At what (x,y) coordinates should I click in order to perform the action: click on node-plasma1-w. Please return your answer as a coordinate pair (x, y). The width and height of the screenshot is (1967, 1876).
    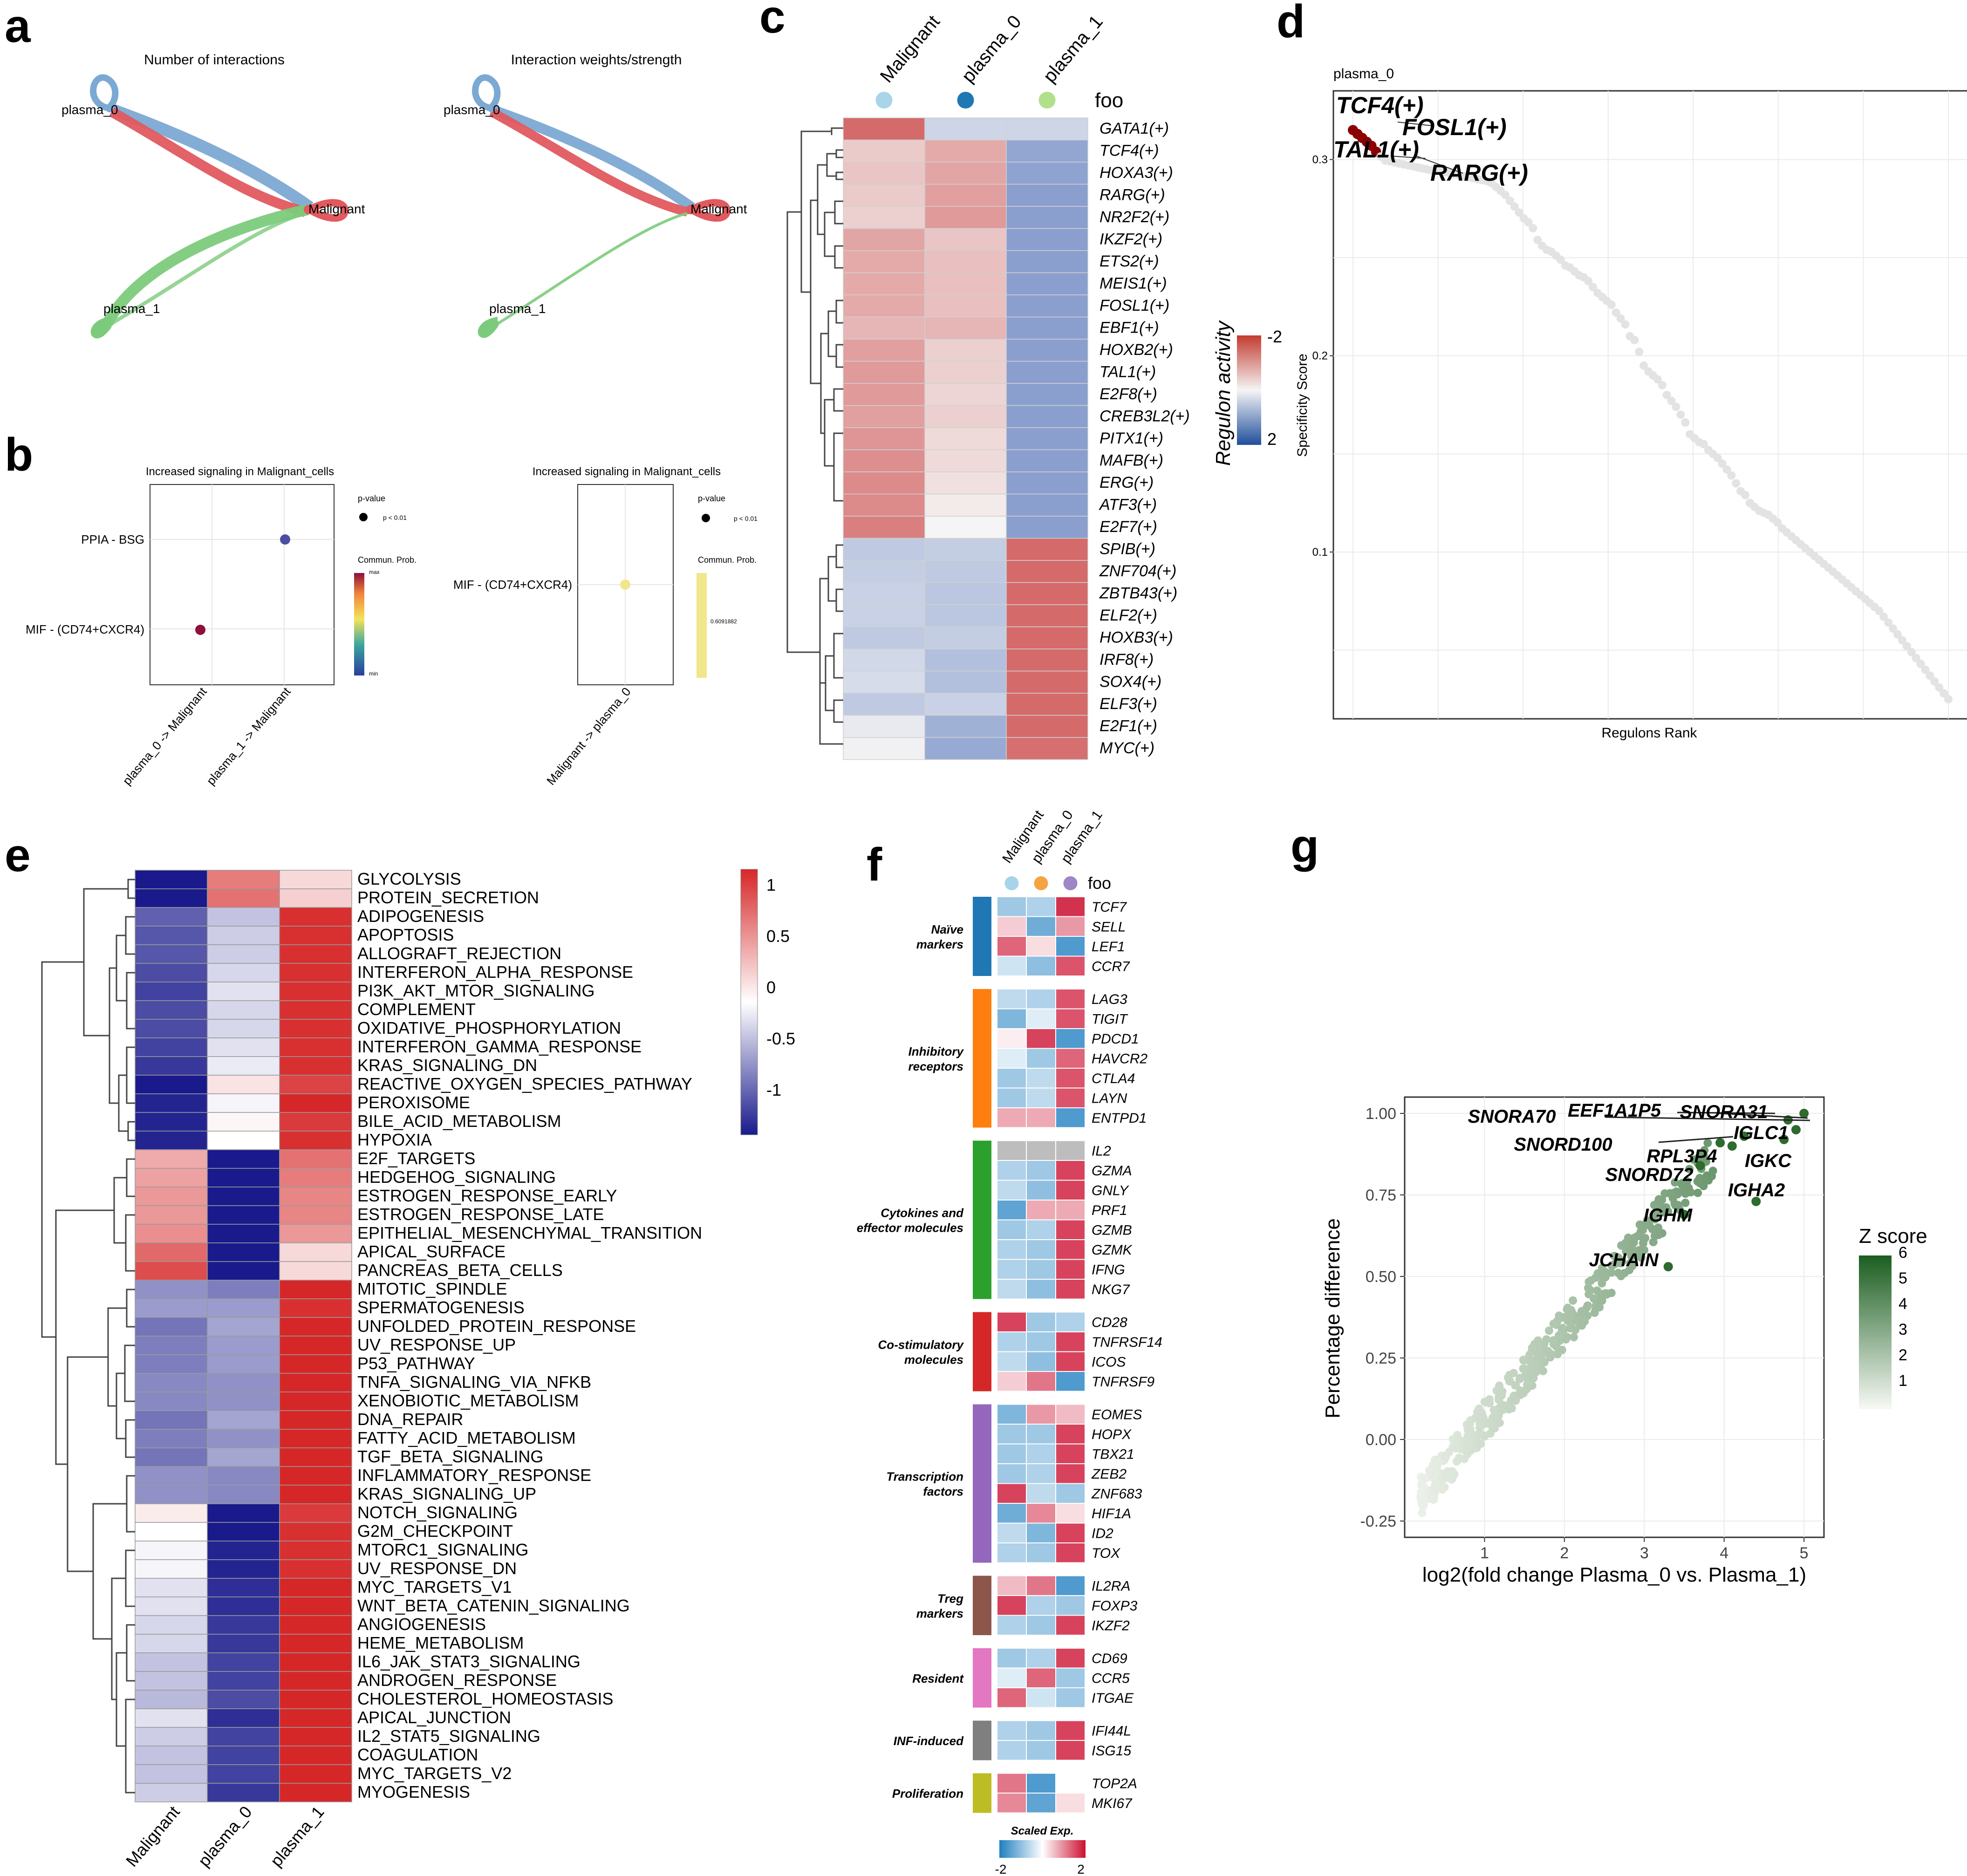
    Looking at the image, I should click on (495, 324).